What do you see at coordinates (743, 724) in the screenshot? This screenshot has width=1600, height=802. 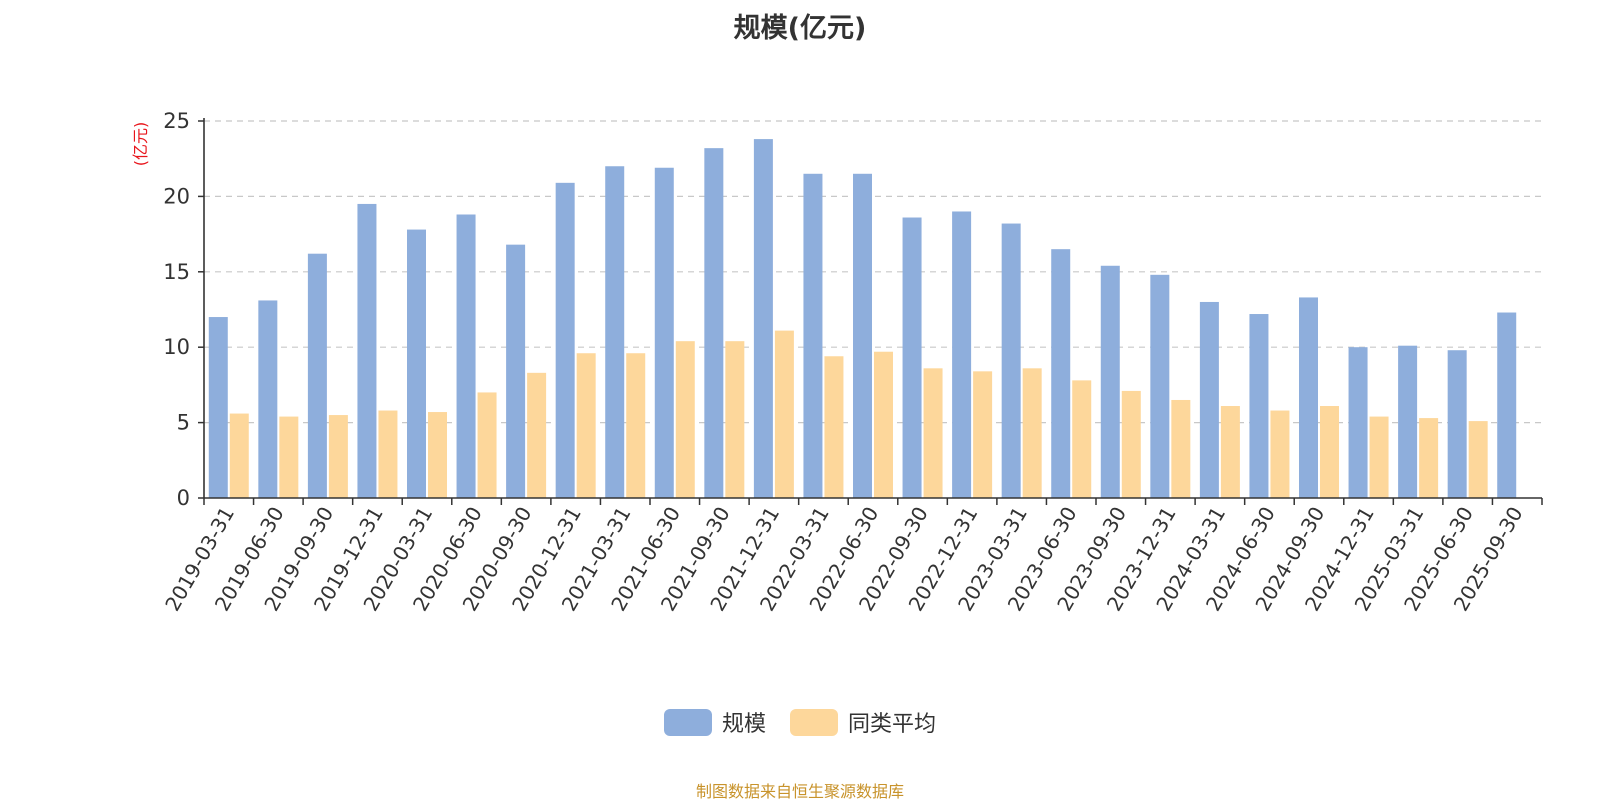 I see `legend-label: 规模` at bounding box center [743, 724].